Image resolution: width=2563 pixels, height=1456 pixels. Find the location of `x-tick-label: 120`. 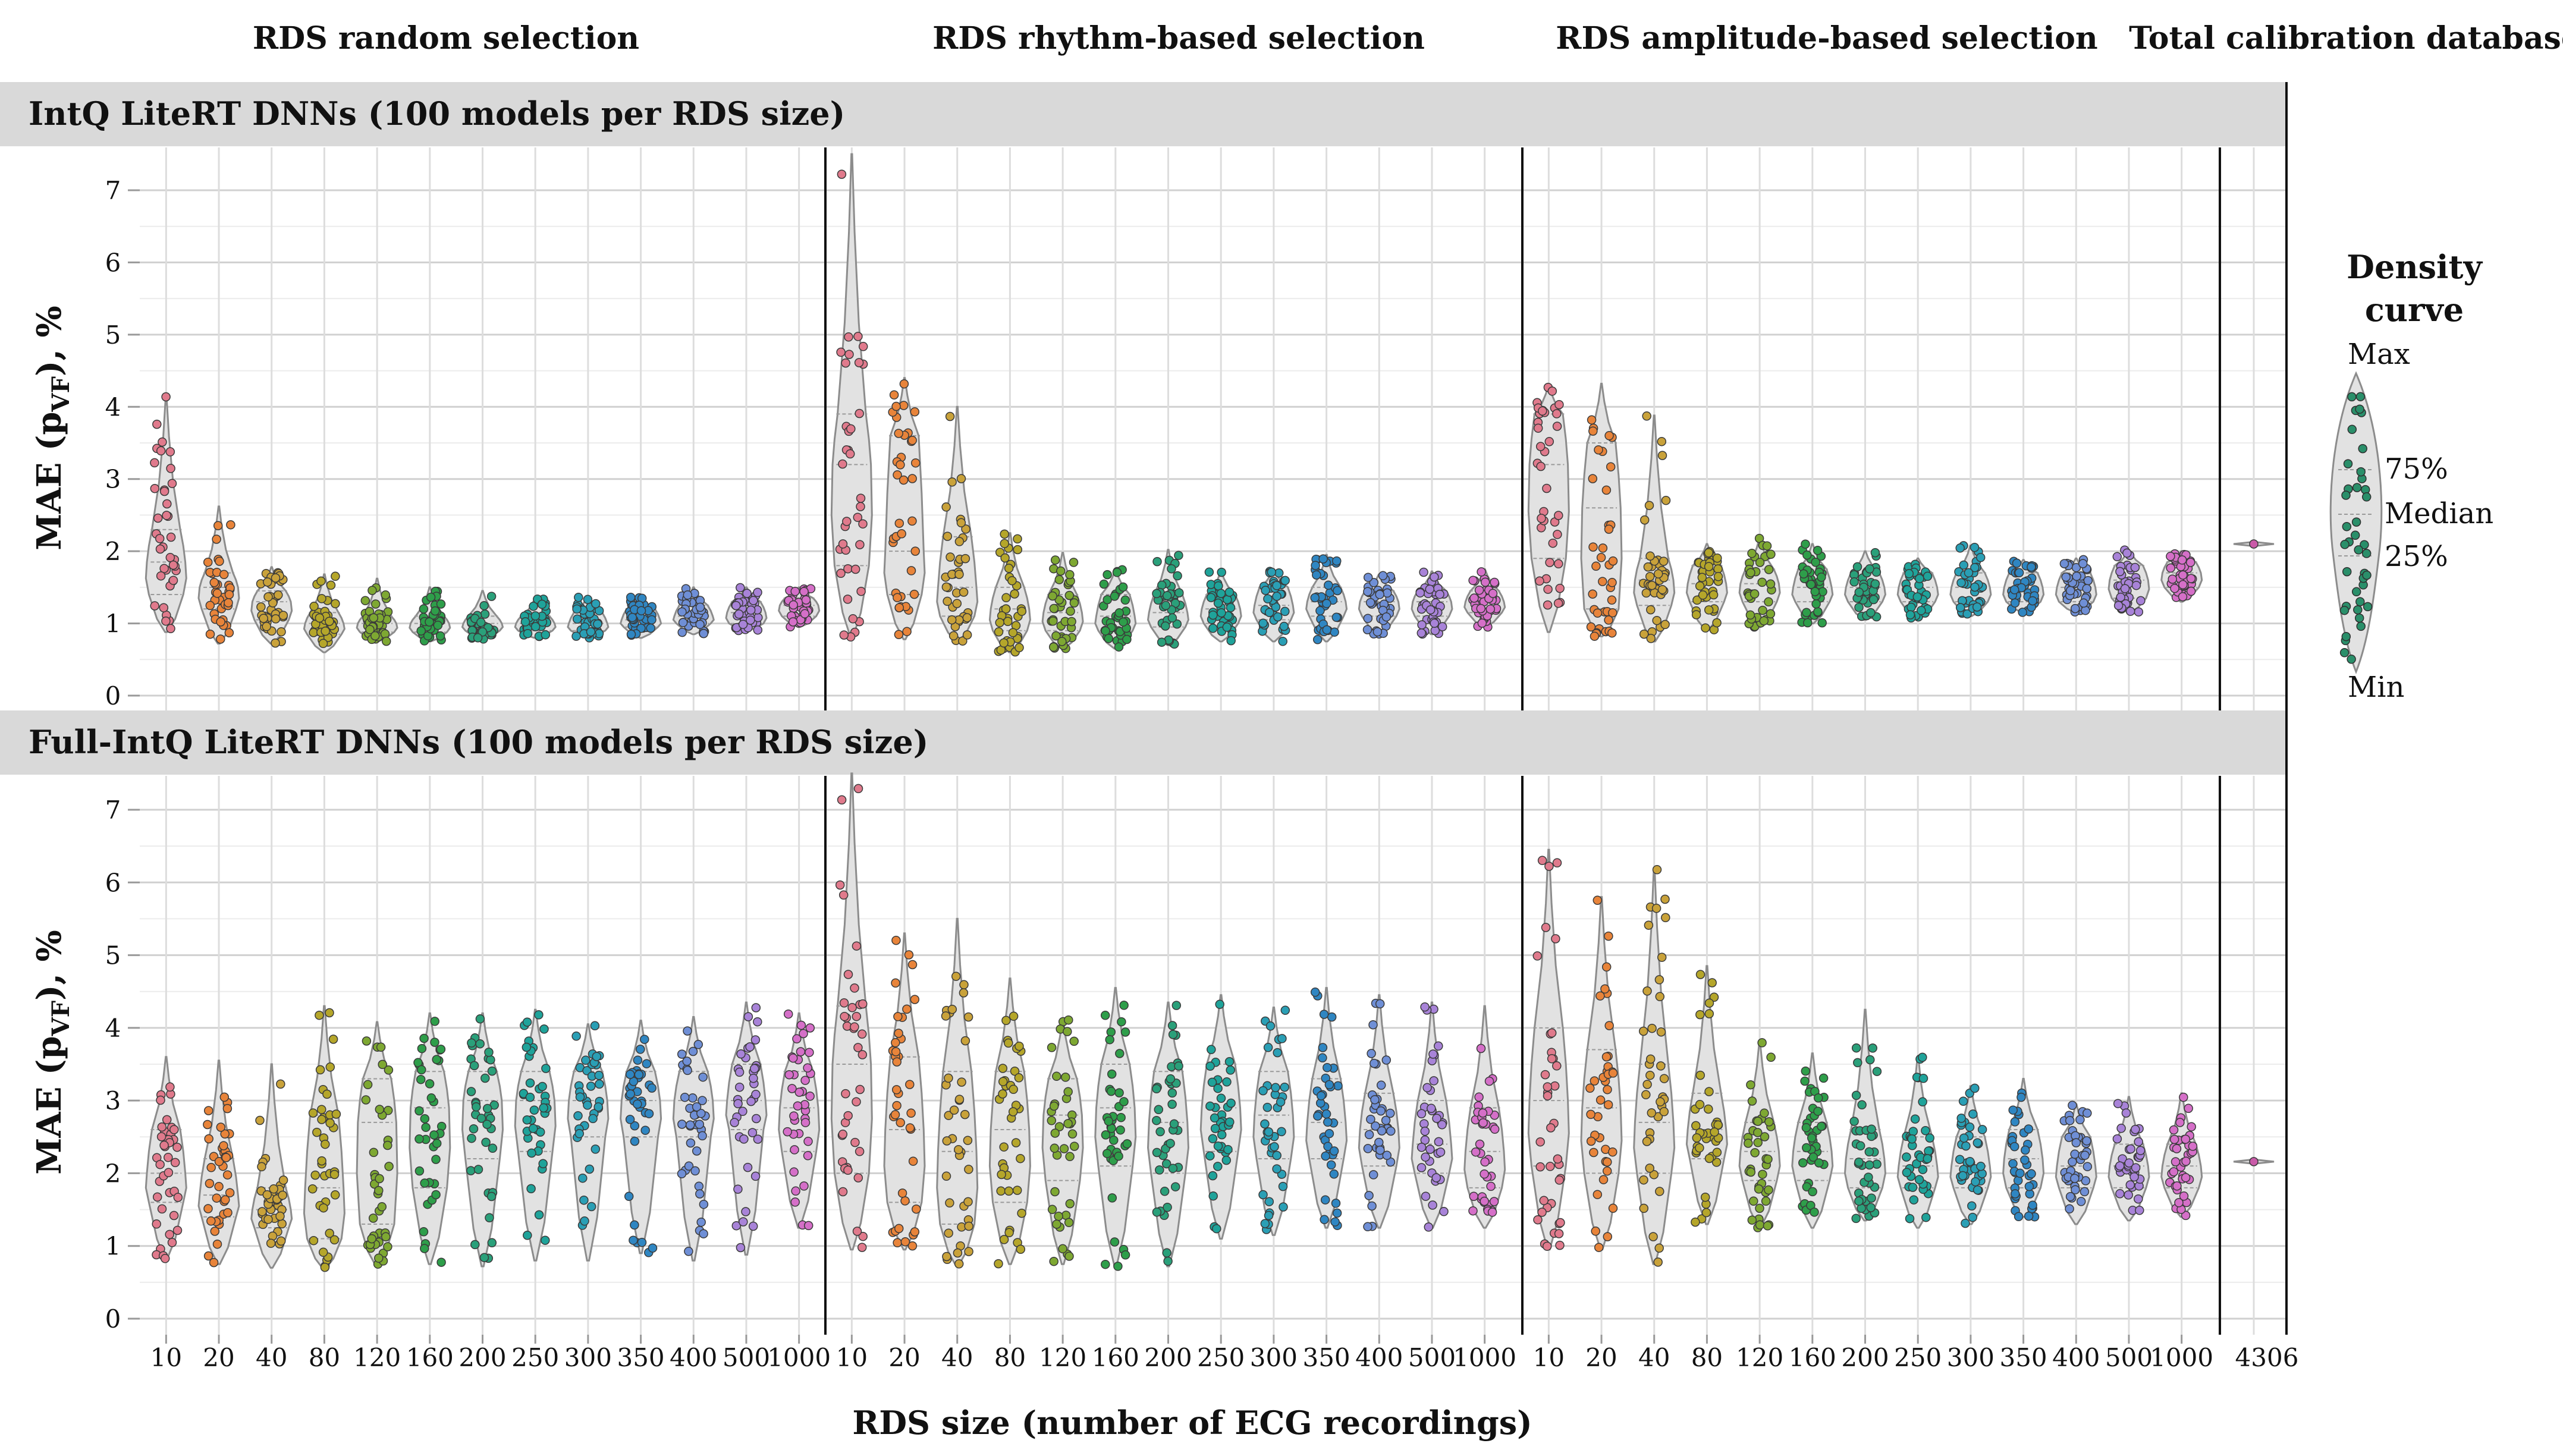

x-tick-label: 120 is located at coordinates (1062, 1357).